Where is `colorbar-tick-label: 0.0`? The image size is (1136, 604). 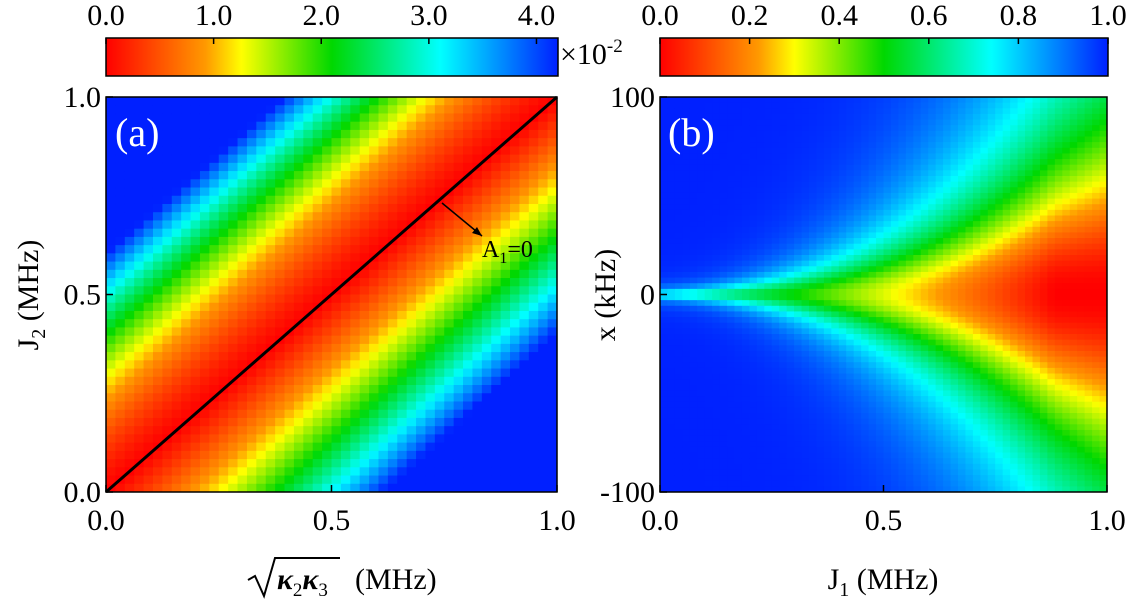 colorbar-tick-label: 0.0 is located at coordinates (106, 16).